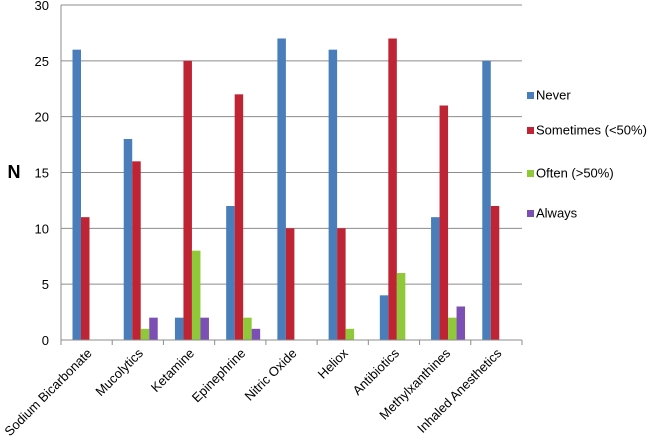  Describe the element at coordinates (333, 363) in the screenshot. I see `x-tick-label: Heliox` at that location.